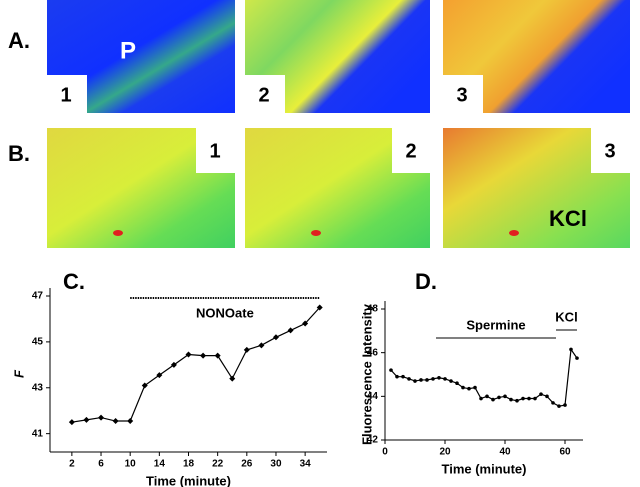  I want to click on x-tick-label: 20, so click(445, 452).